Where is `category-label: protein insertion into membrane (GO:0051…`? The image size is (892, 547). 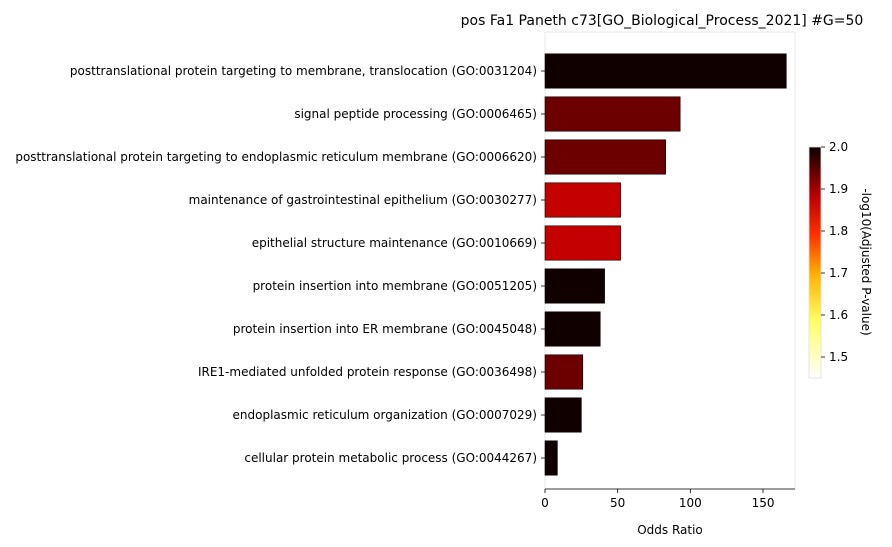
category-label: protein insertion into membrane (GO:0051… is located at coordinates (395, 286).